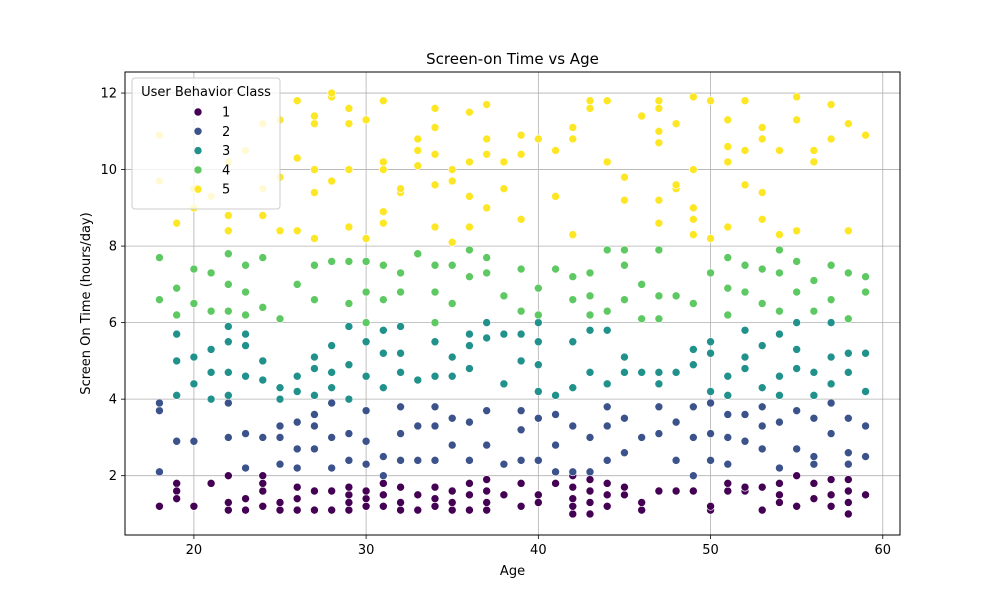 The image size is (1000, 600). Describe the element at coordinates (226, 190) in the screenshot. I see `legend-label: 5` at that location.